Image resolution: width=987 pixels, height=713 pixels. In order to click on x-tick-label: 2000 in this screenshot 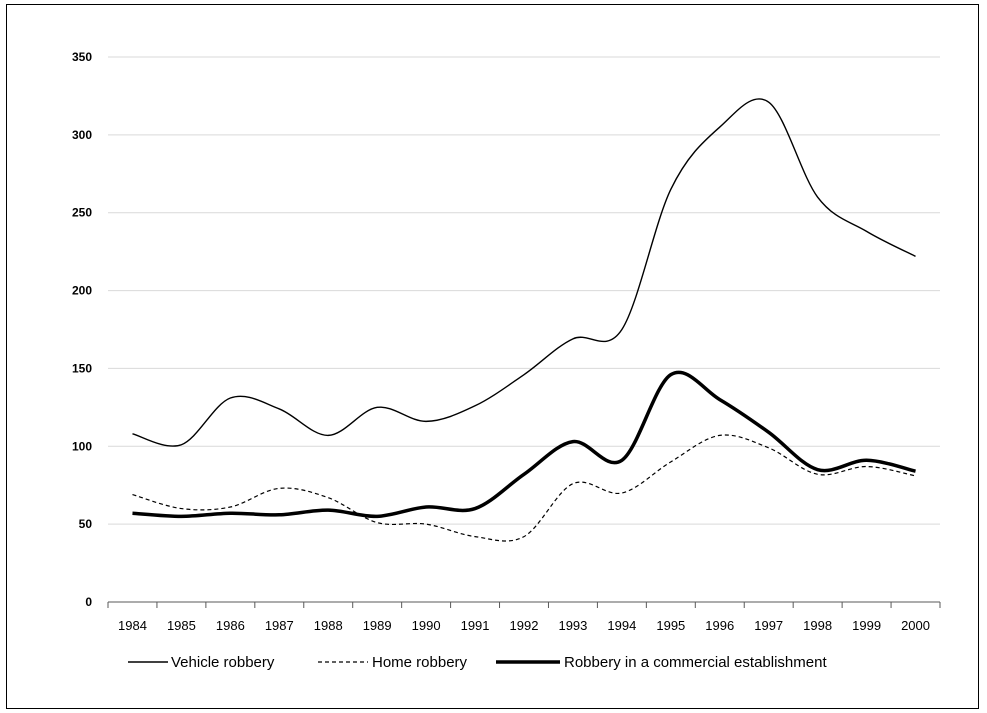, I will do `click(915, 625)`.